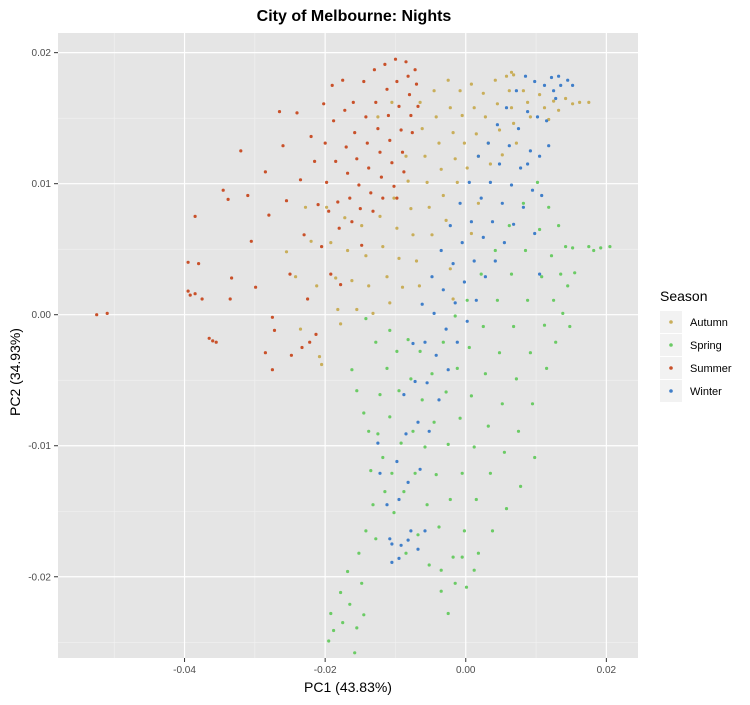 Image resolution: width=750 pixels, height=705 pixels. I want to click on y-tick-label: 0.01, so click(42, 184).